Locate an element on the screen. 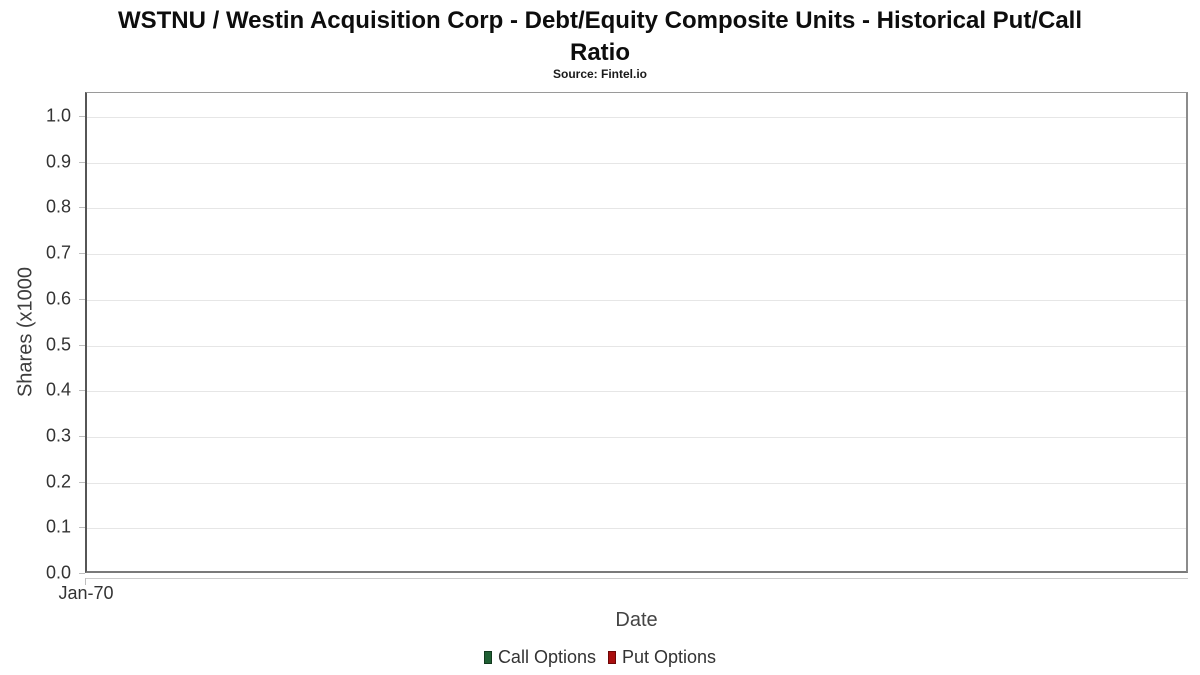  gridline-0.8 is located at coordinates (636, 208).